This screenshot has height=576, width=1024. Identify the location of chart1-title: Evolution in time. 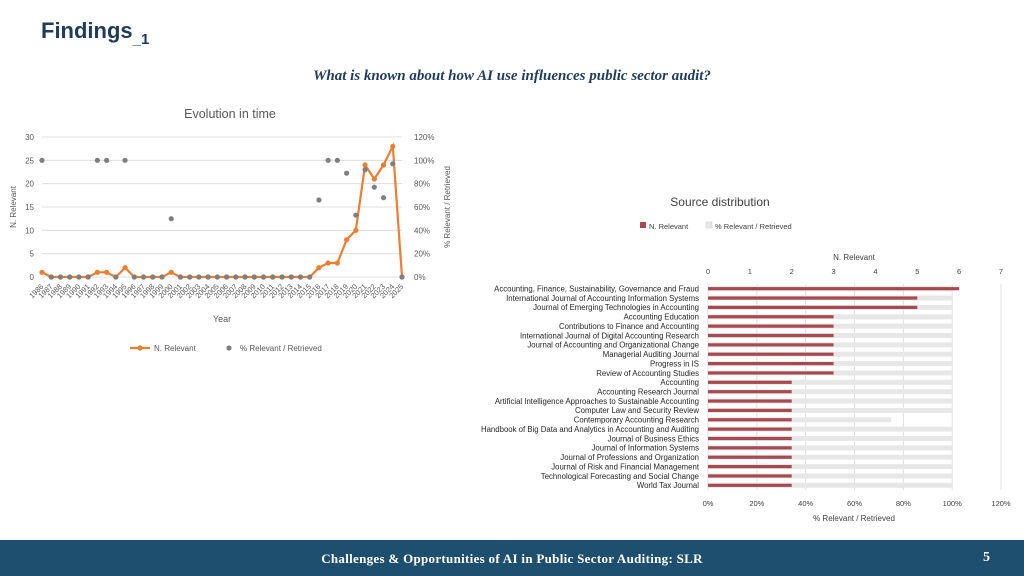
(230, 114).